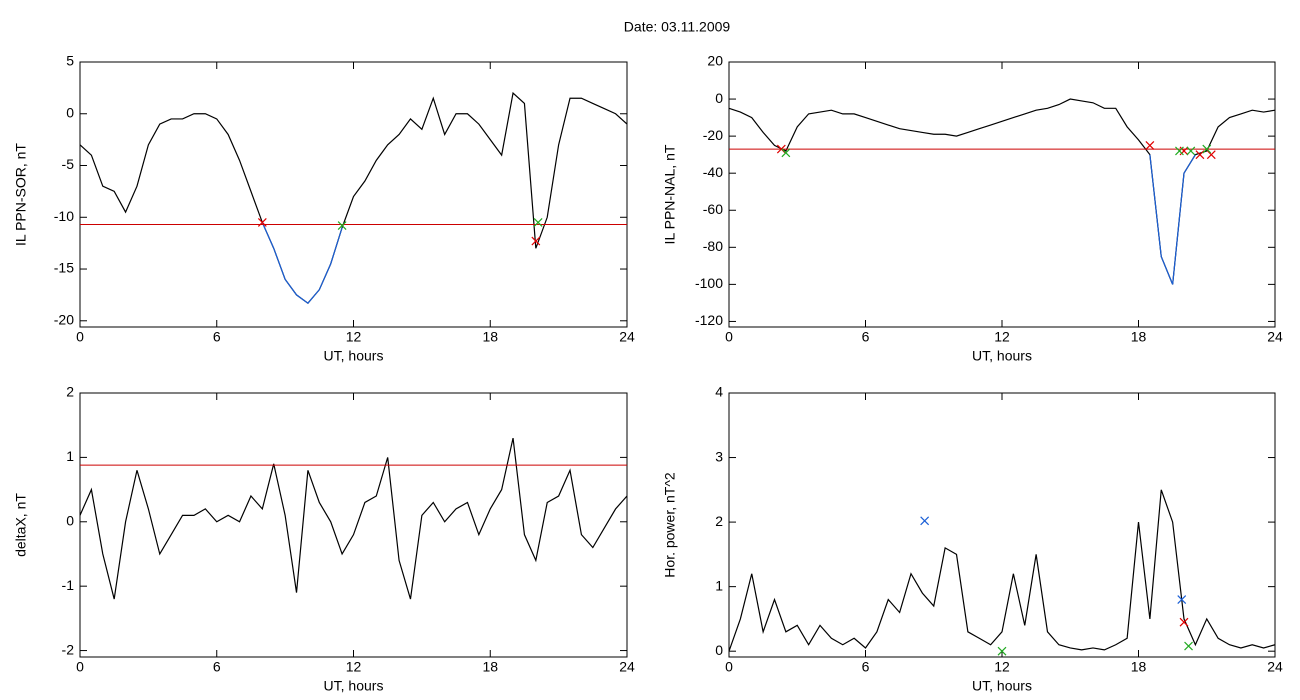  I want to click on y-tick-label: -2, so click(68, 649).